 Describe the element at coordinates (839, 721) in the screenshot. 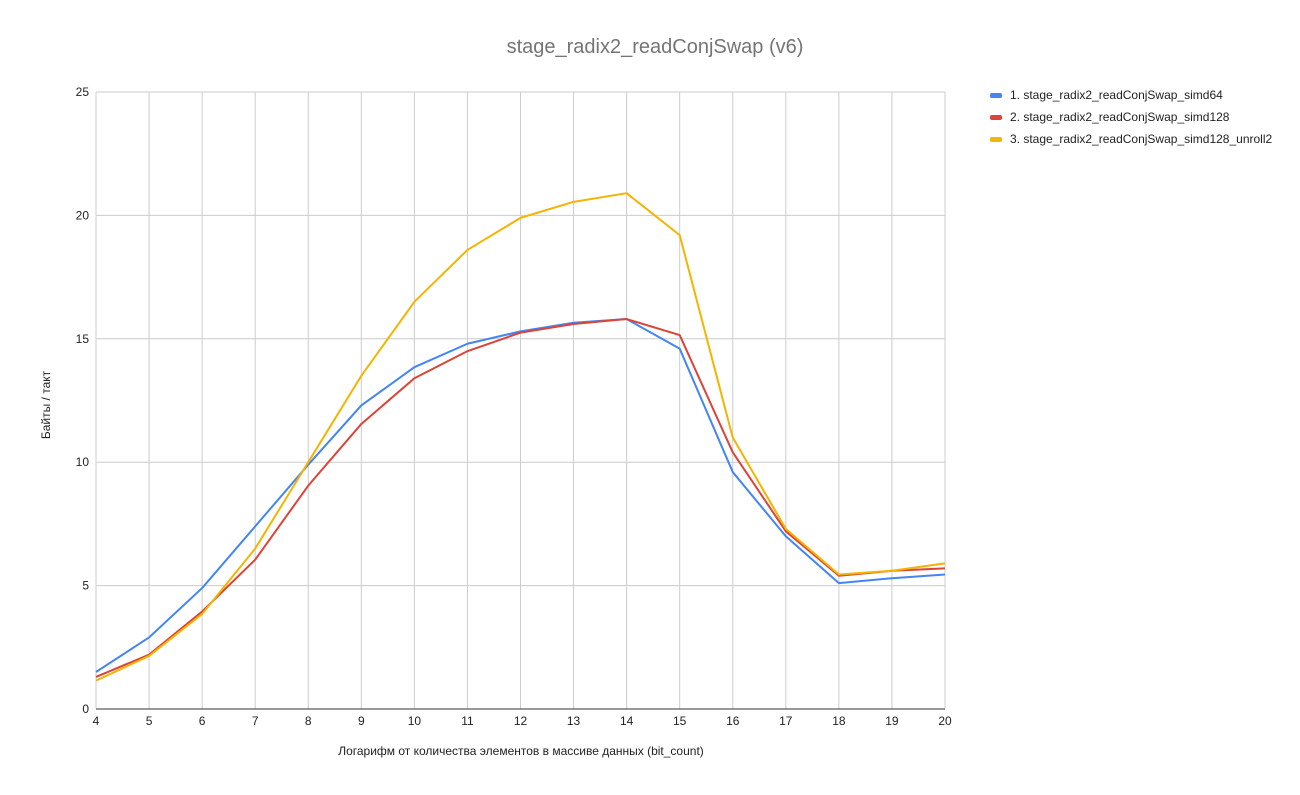

I see `x-tick-label: 18` at that location.